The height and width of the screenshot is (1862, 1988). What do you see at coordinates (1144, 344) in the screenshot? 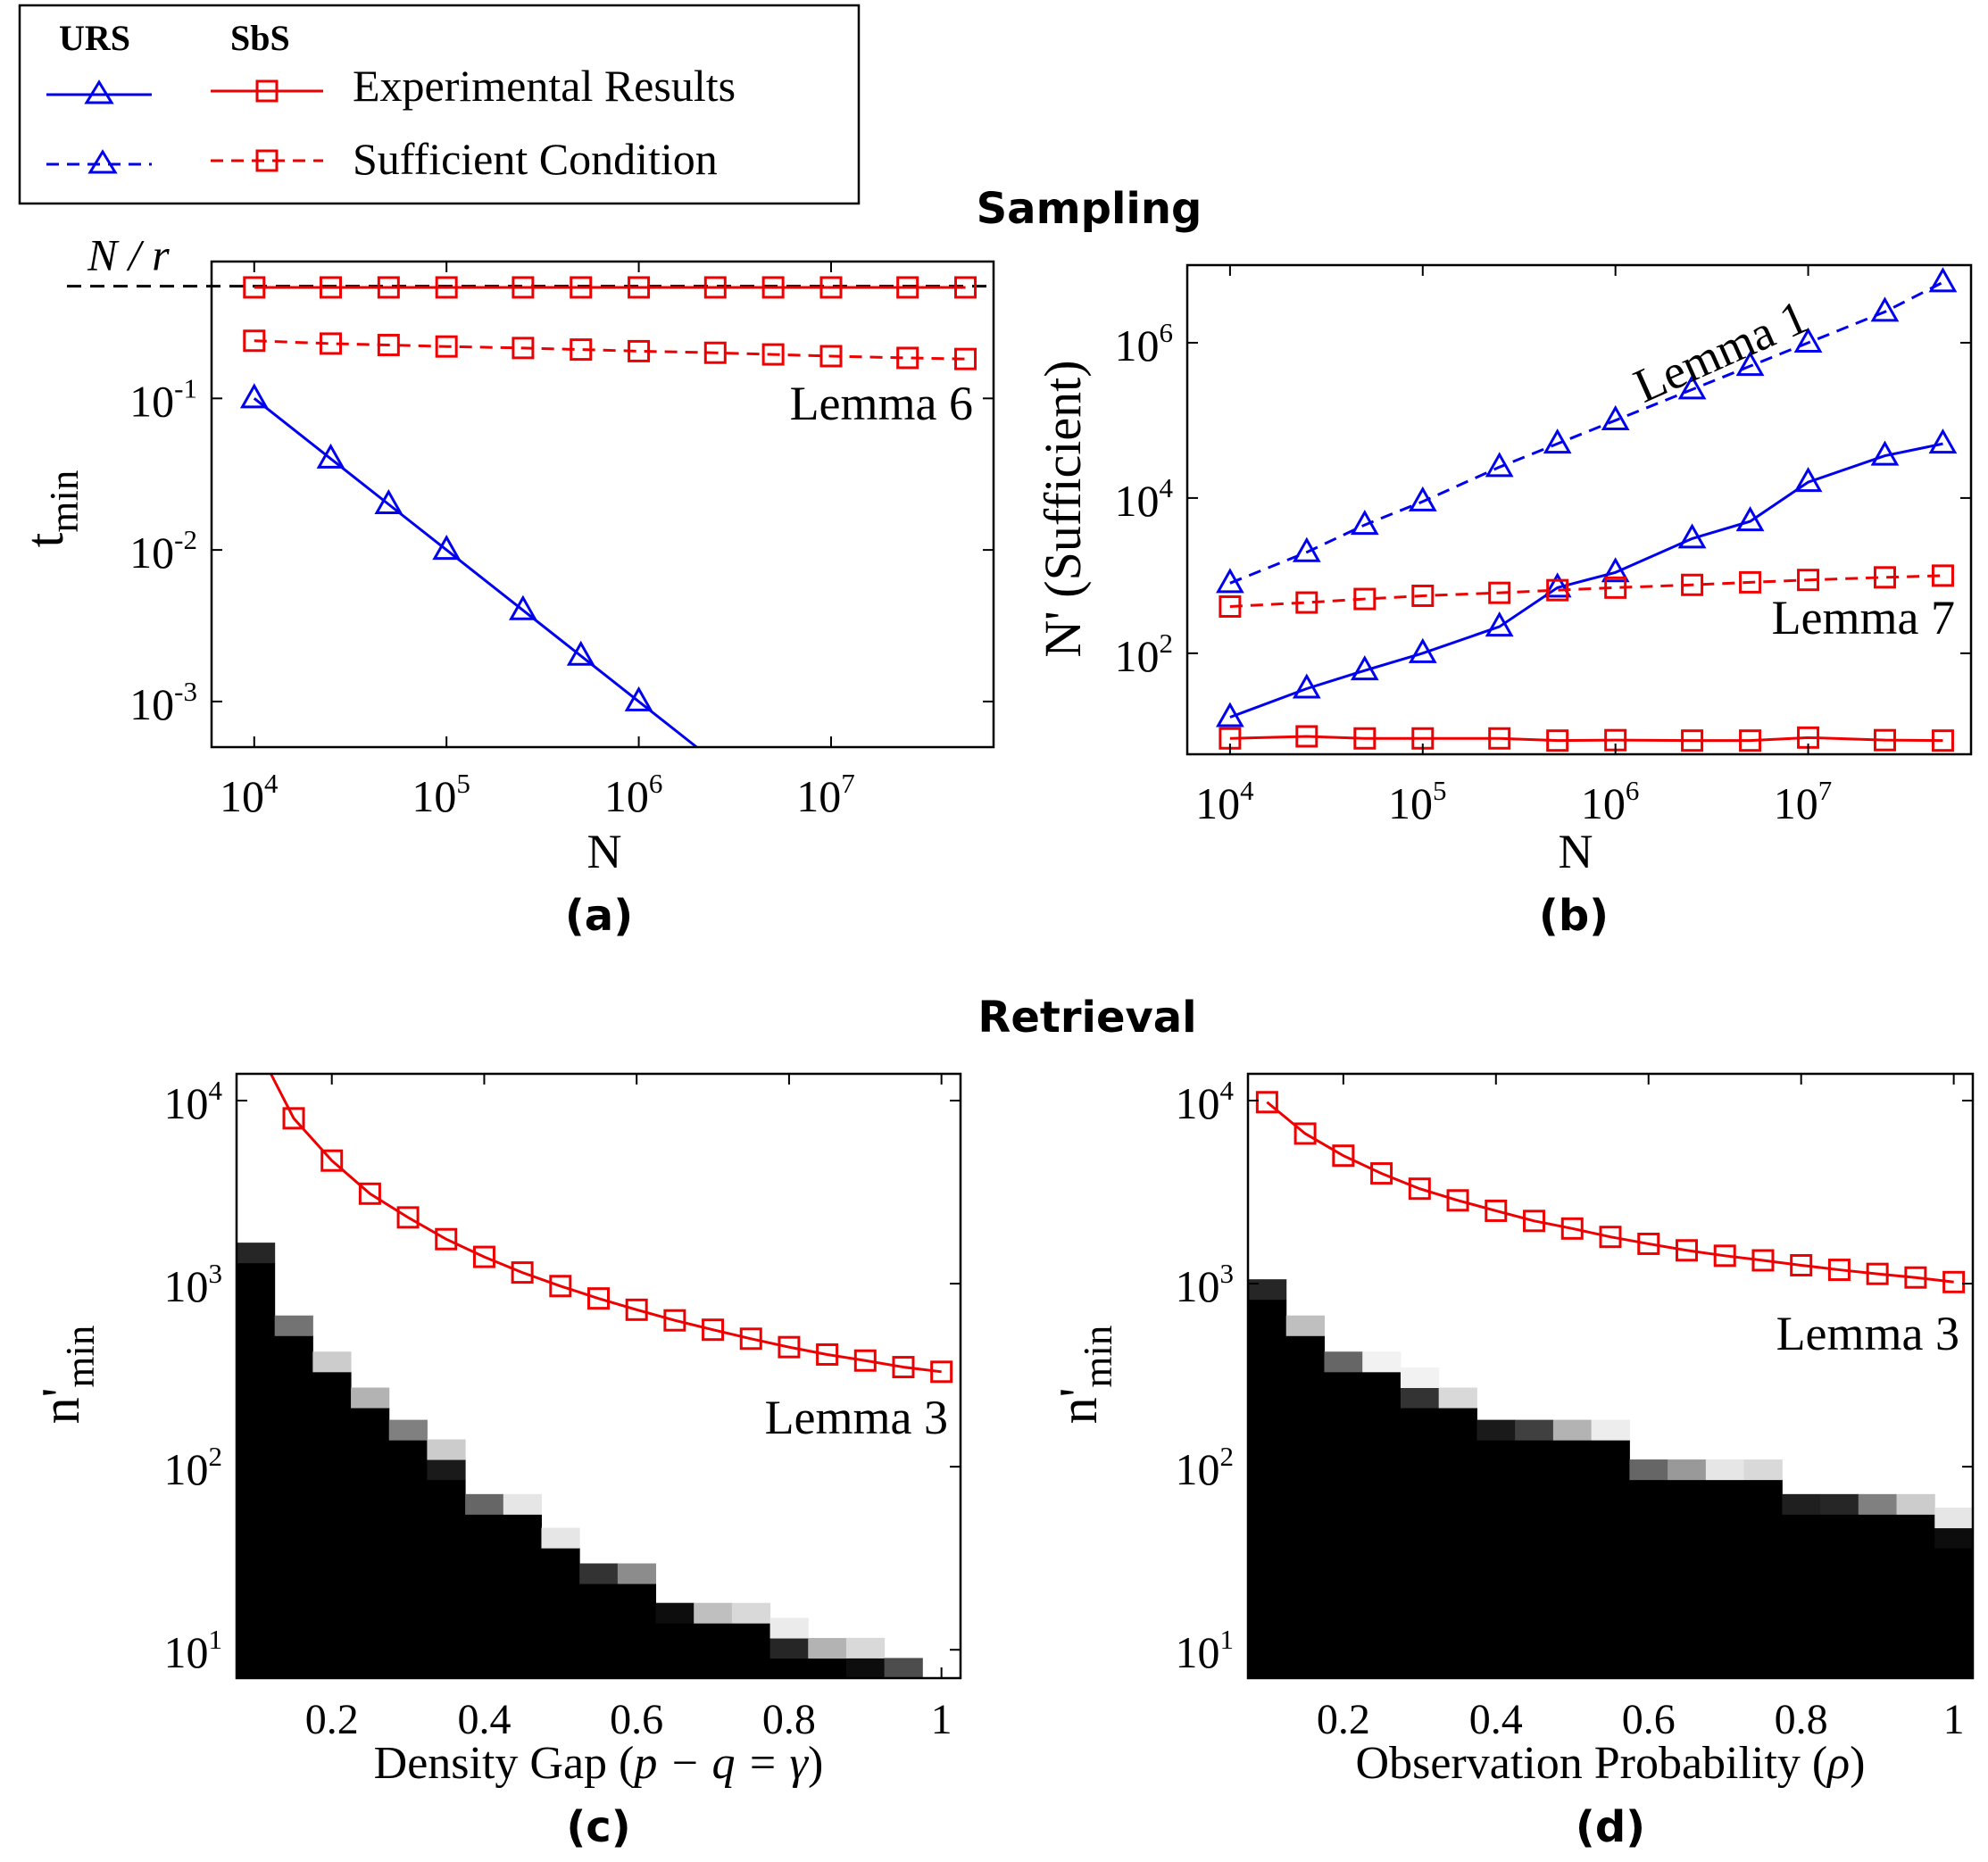
I see `y-tick-label-2: 10⁶` at bounding box center [1144, 344].